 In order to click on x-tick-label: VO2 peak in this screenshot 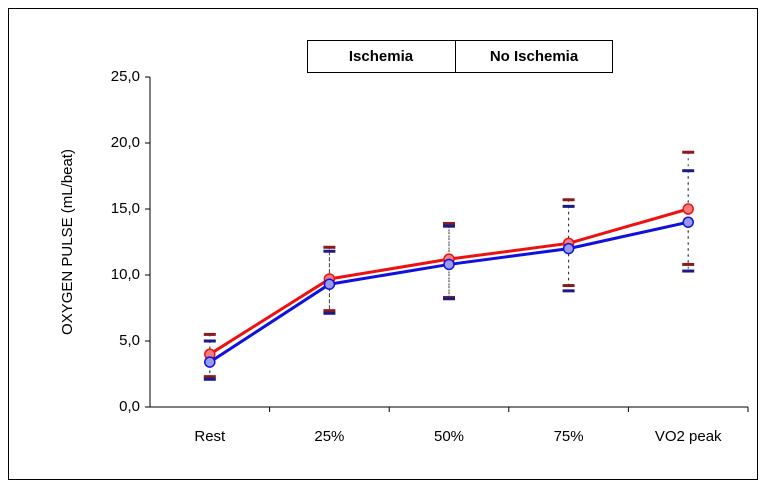, I will do `click(688, 436)`.